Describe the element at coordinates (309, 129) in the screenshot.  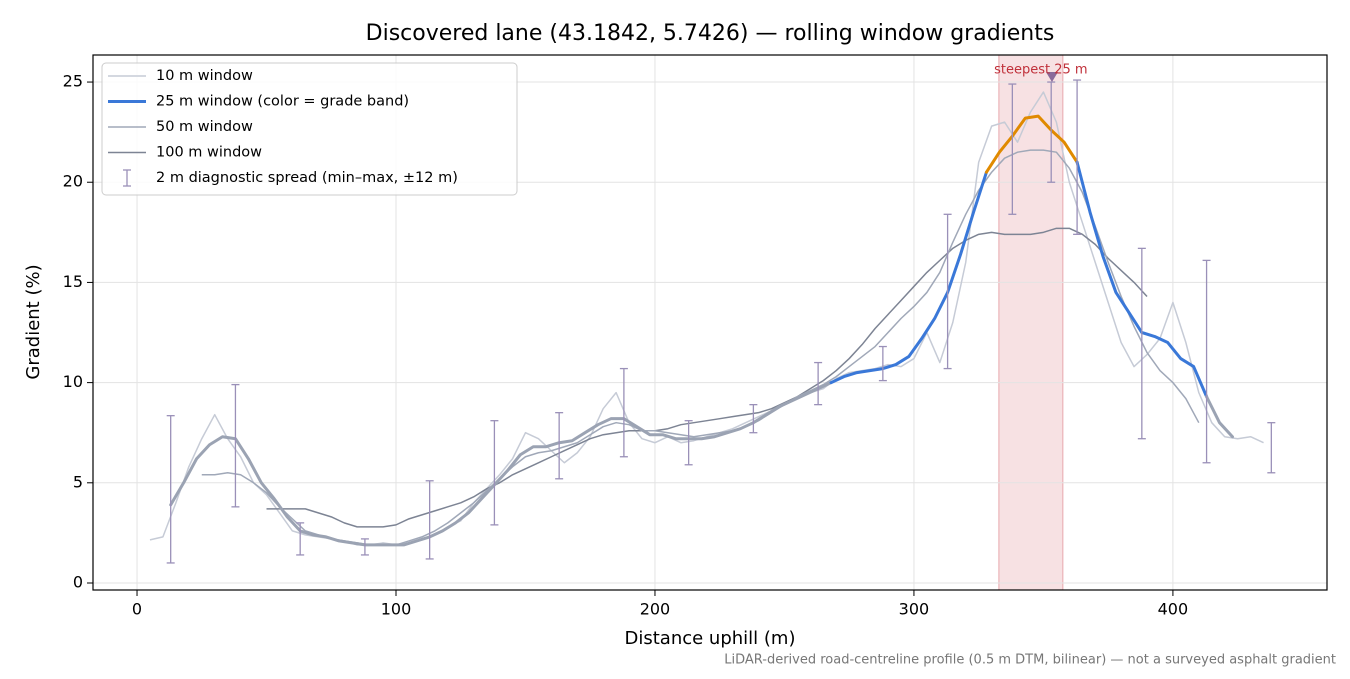
I see `legend-box` at that location.